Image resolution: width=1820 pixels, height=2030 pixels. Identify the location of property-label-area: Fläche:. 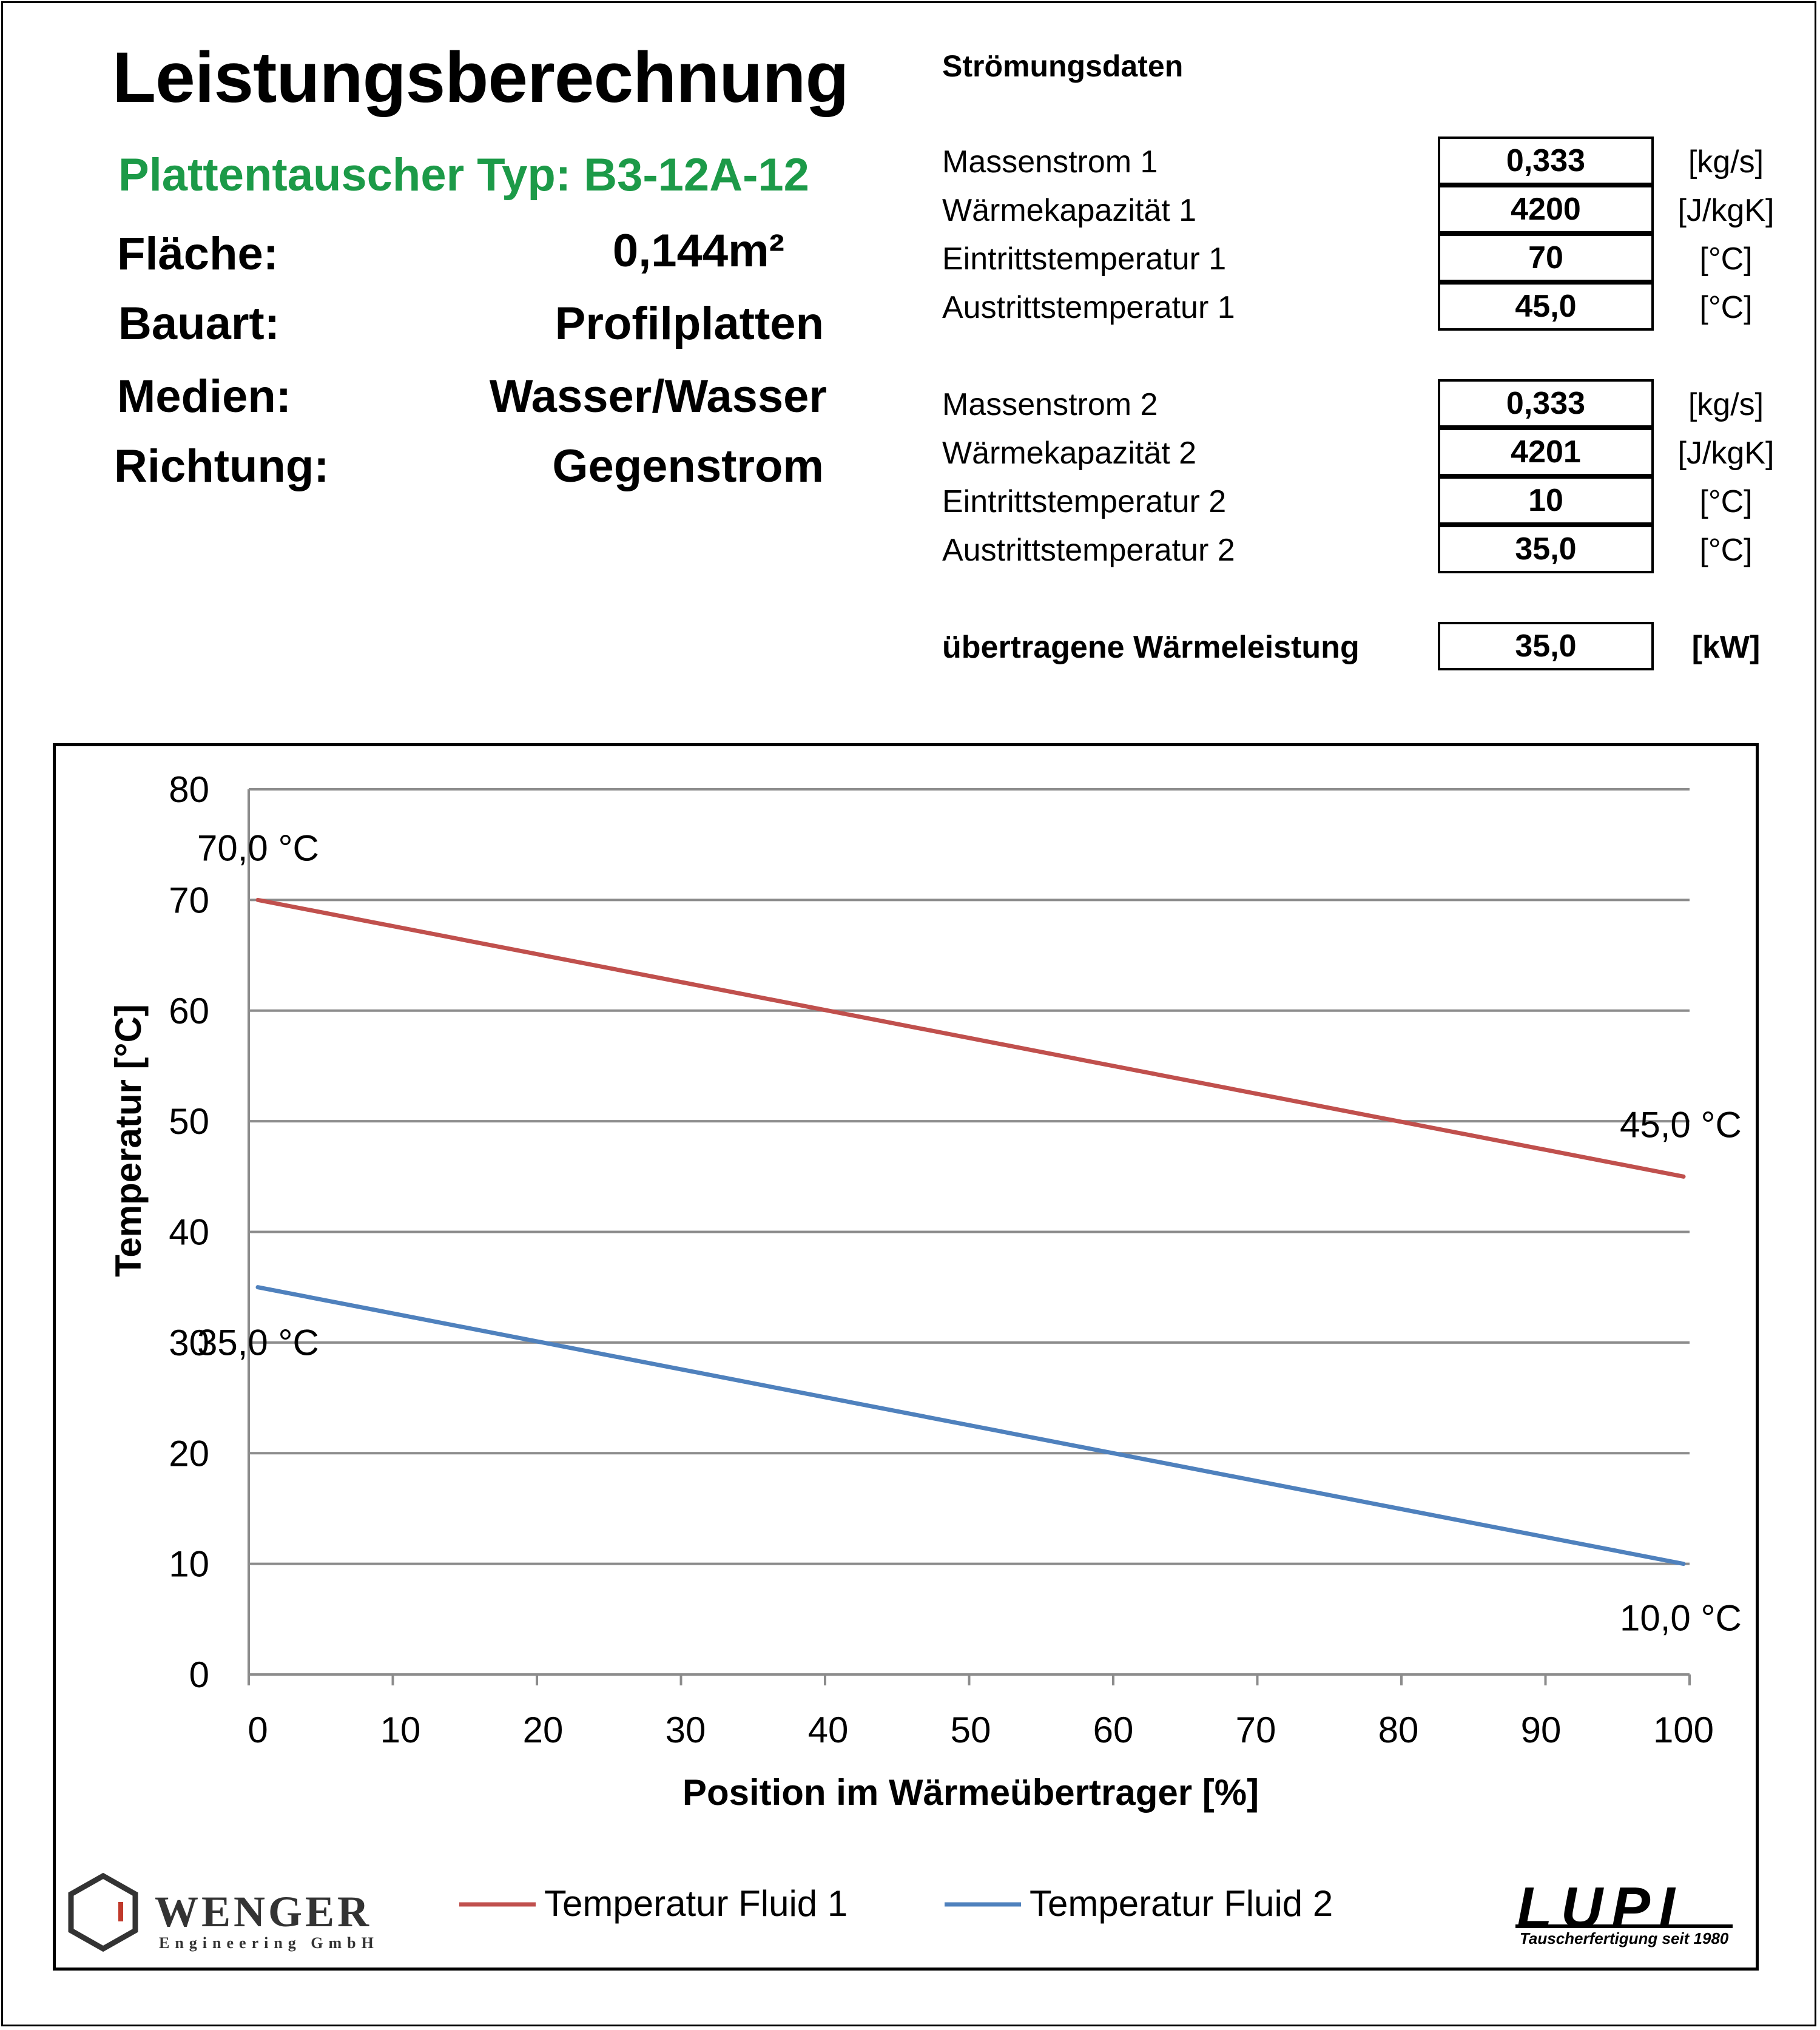
(198, 254).